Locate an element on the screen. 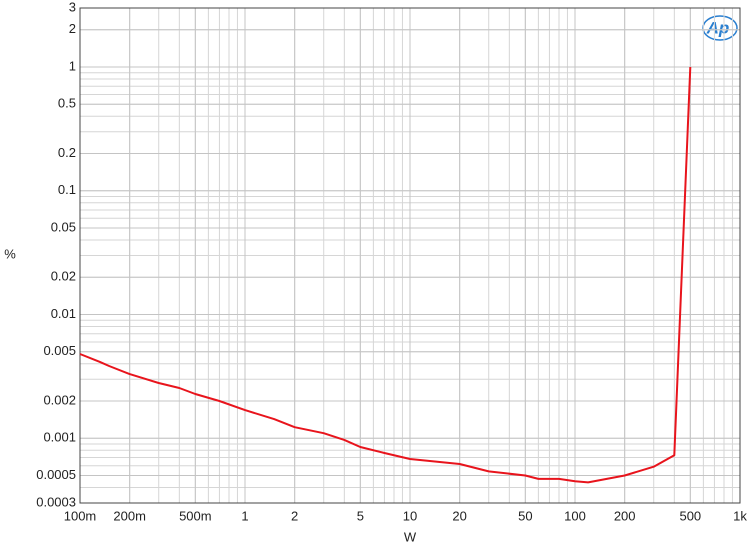 This screenshot has width=750, height=549. x-tick-label: 100m is located at coordinates (80, 515).